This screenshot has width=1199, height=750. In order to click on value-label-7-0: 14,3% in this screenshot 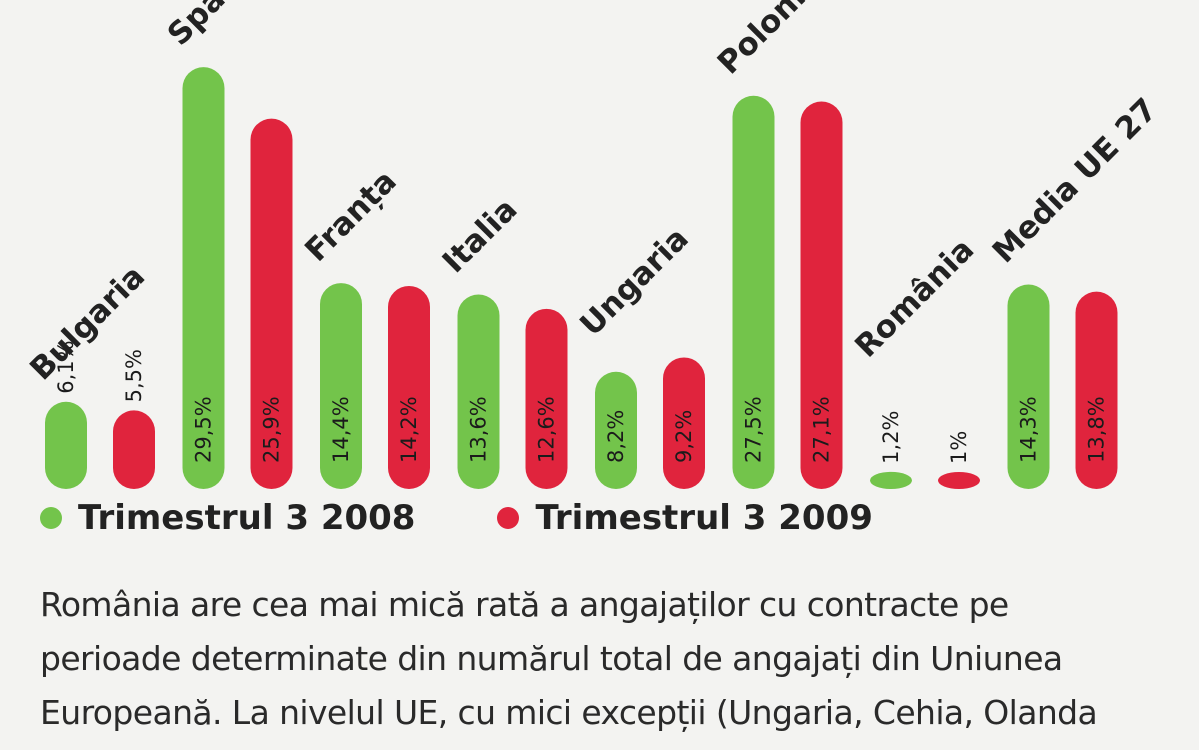, I will do `click(1029, 429)`.